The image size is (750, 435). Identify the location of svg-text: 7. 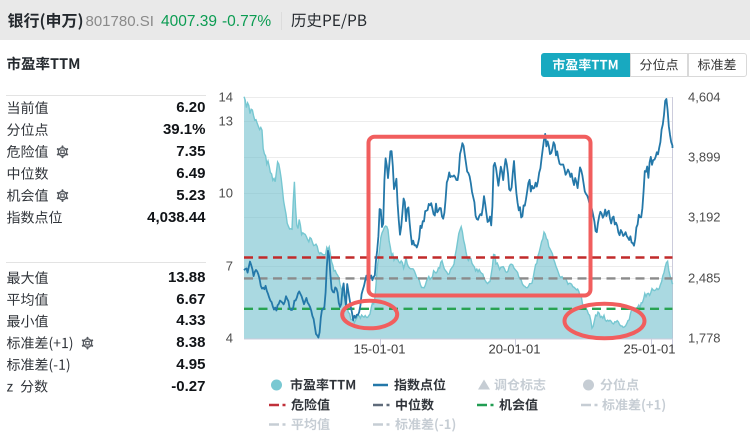
(229, 266).